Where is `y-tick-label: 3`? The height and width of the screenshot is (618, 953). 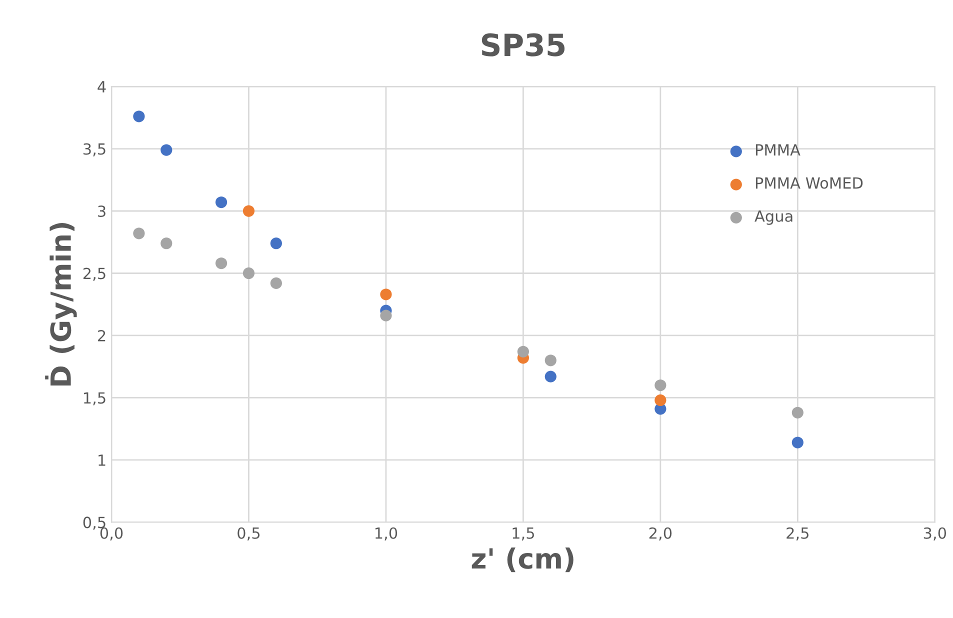
y-tick-label: 3 is located at coordinates (102, 211).